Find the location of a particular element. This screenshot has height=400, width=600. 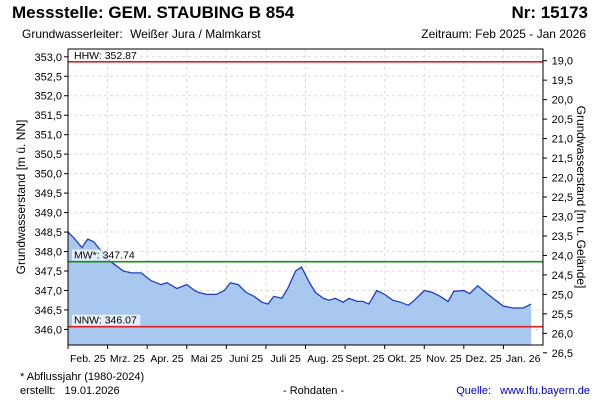

y2-tick-label: 22,5 is located at coordinates (562, 198).